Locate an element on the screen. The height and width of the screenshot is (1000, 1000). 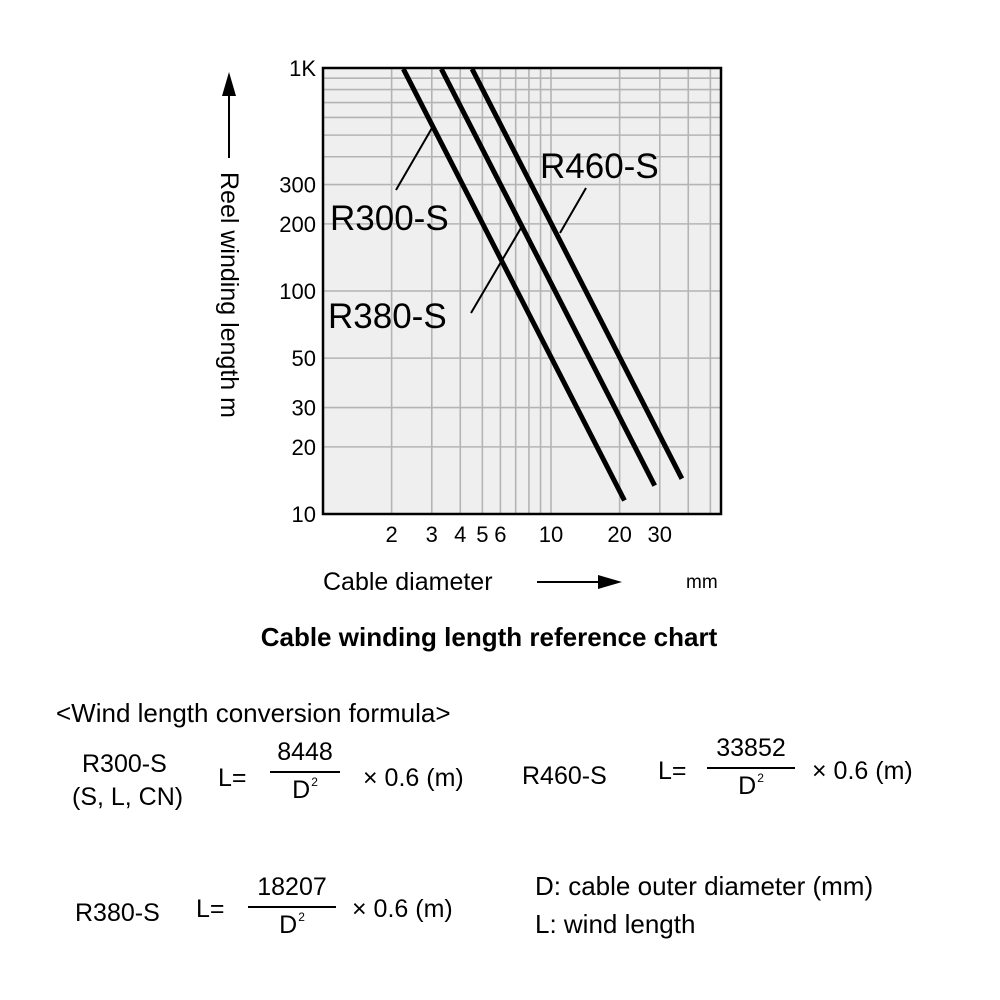
r300-exponent: 2 is located at coordinates (314, 782).